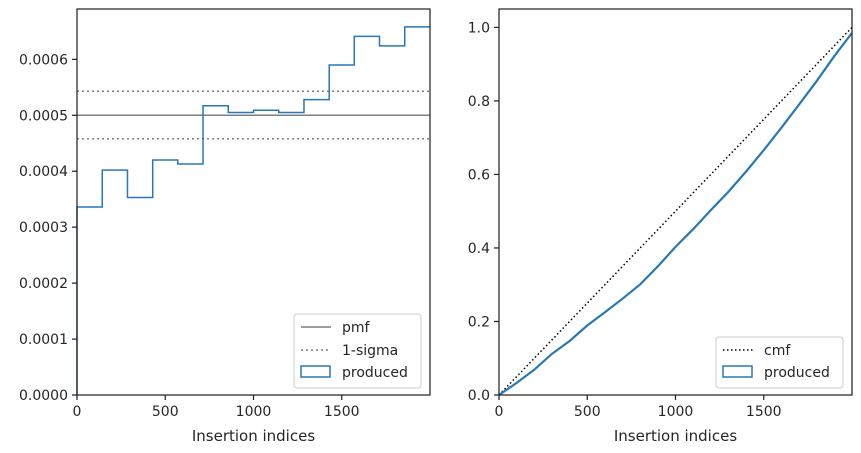 The height and width of the screenshot is (453, 861). Describe the element at coordinates (254, 412) in the screenshot. I see `pmf-x-tick-label: 1000` at that location.